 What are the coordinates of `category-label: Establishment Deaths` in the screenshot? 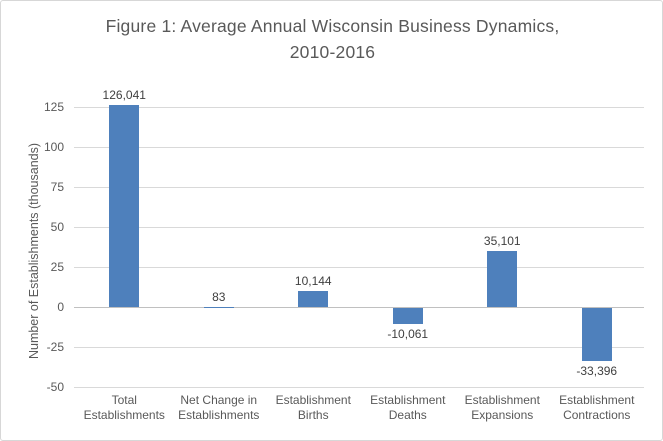 It's located at (408, 407).